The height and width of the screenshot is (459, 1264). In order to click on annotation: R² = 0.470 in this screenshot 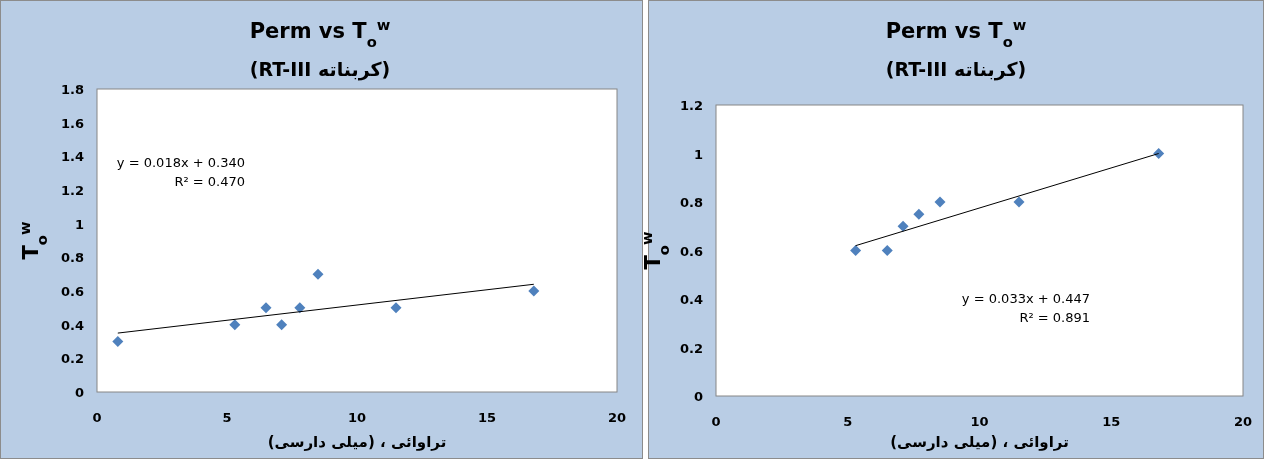, I will do `click(209, 181)`.